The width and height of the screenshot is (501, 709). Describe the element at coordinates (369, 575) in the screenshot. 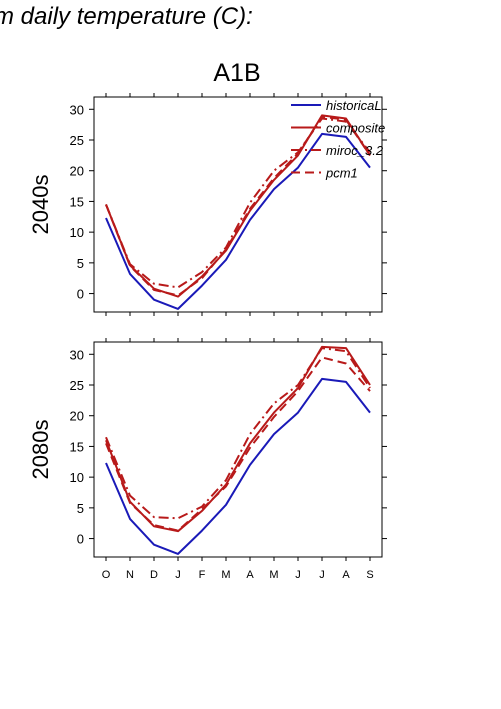

I see `x-tick-label: S` at that location.